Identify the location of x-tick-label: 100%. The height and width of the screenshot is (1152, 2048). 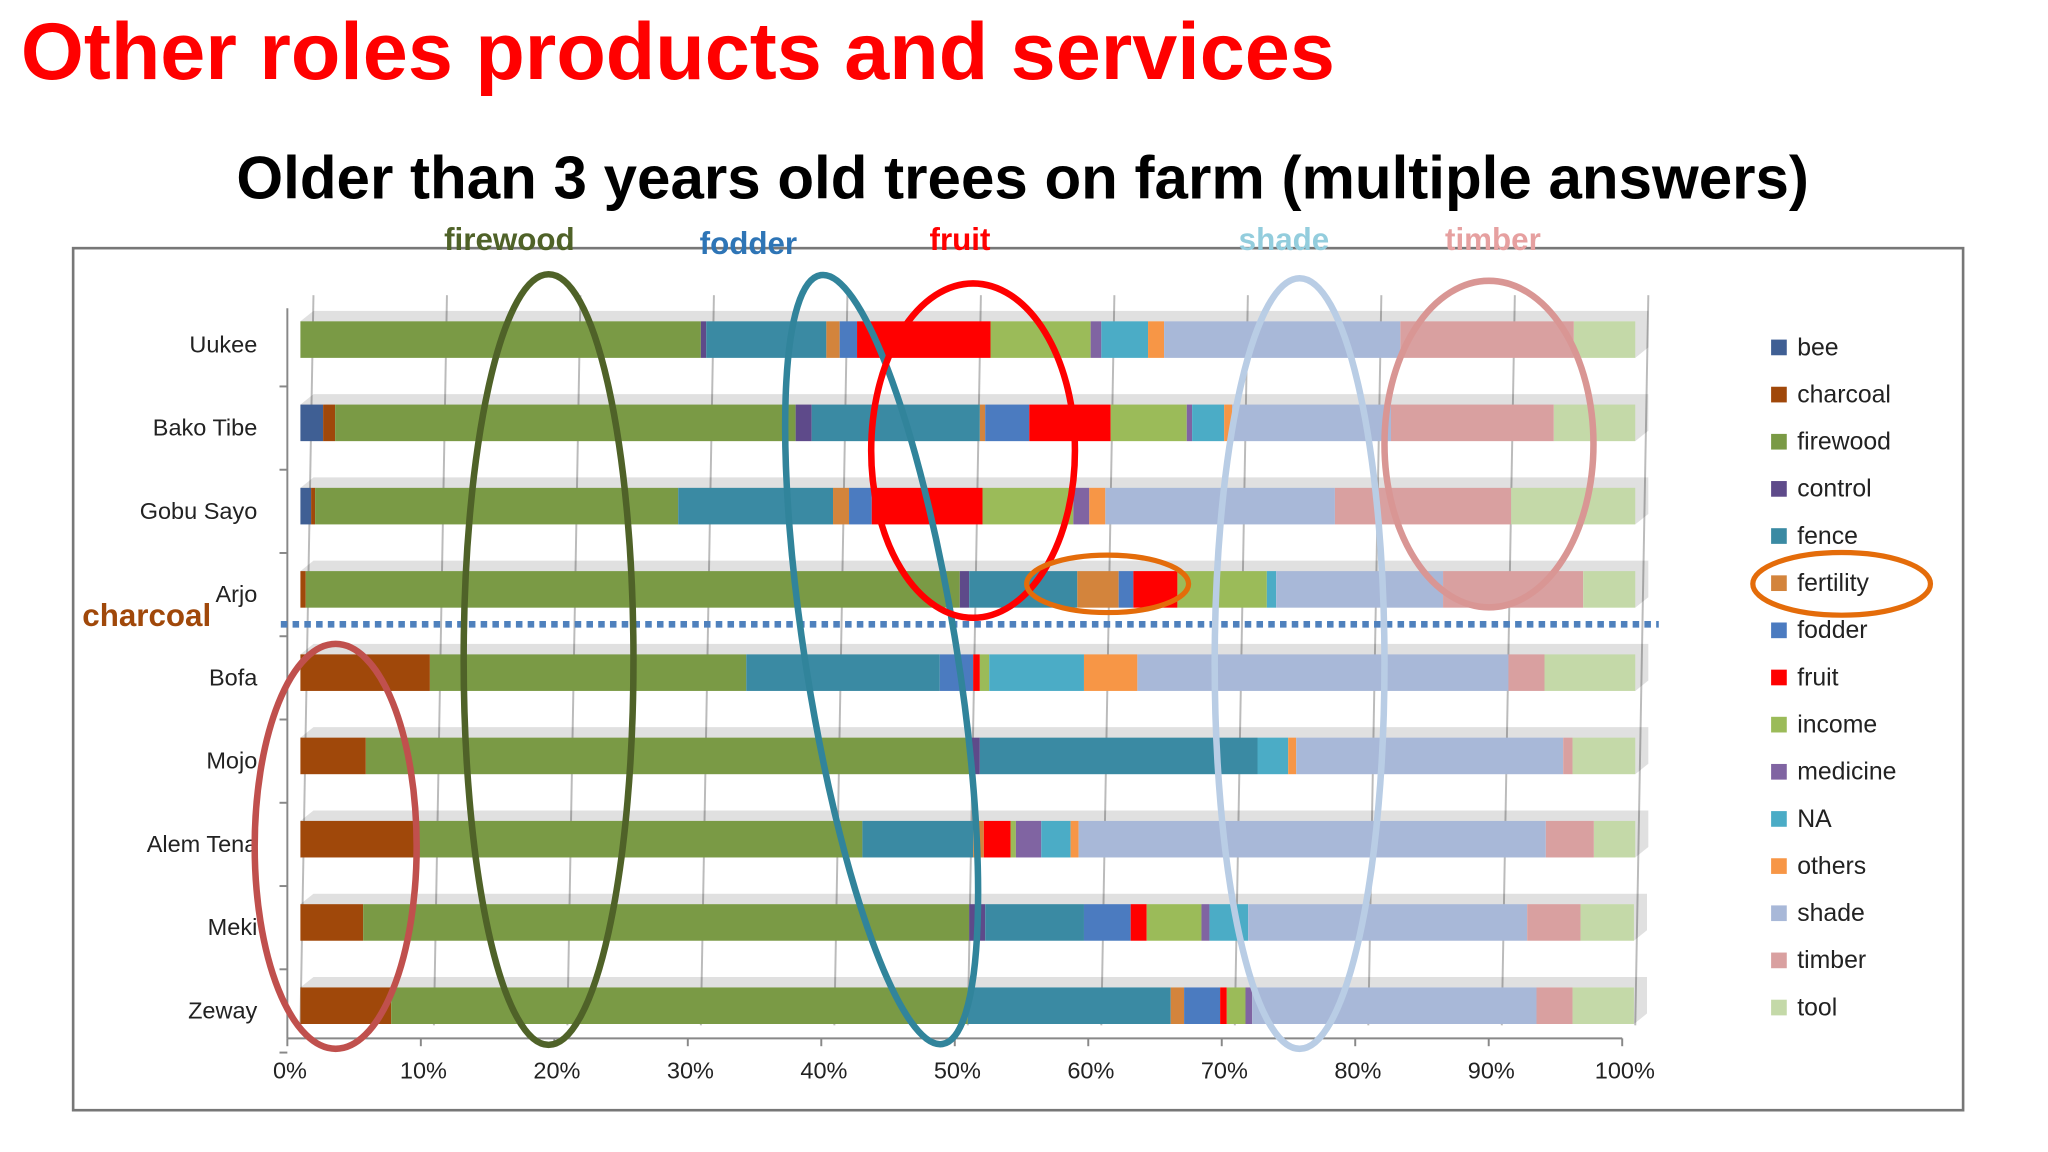
(1625, 1071).